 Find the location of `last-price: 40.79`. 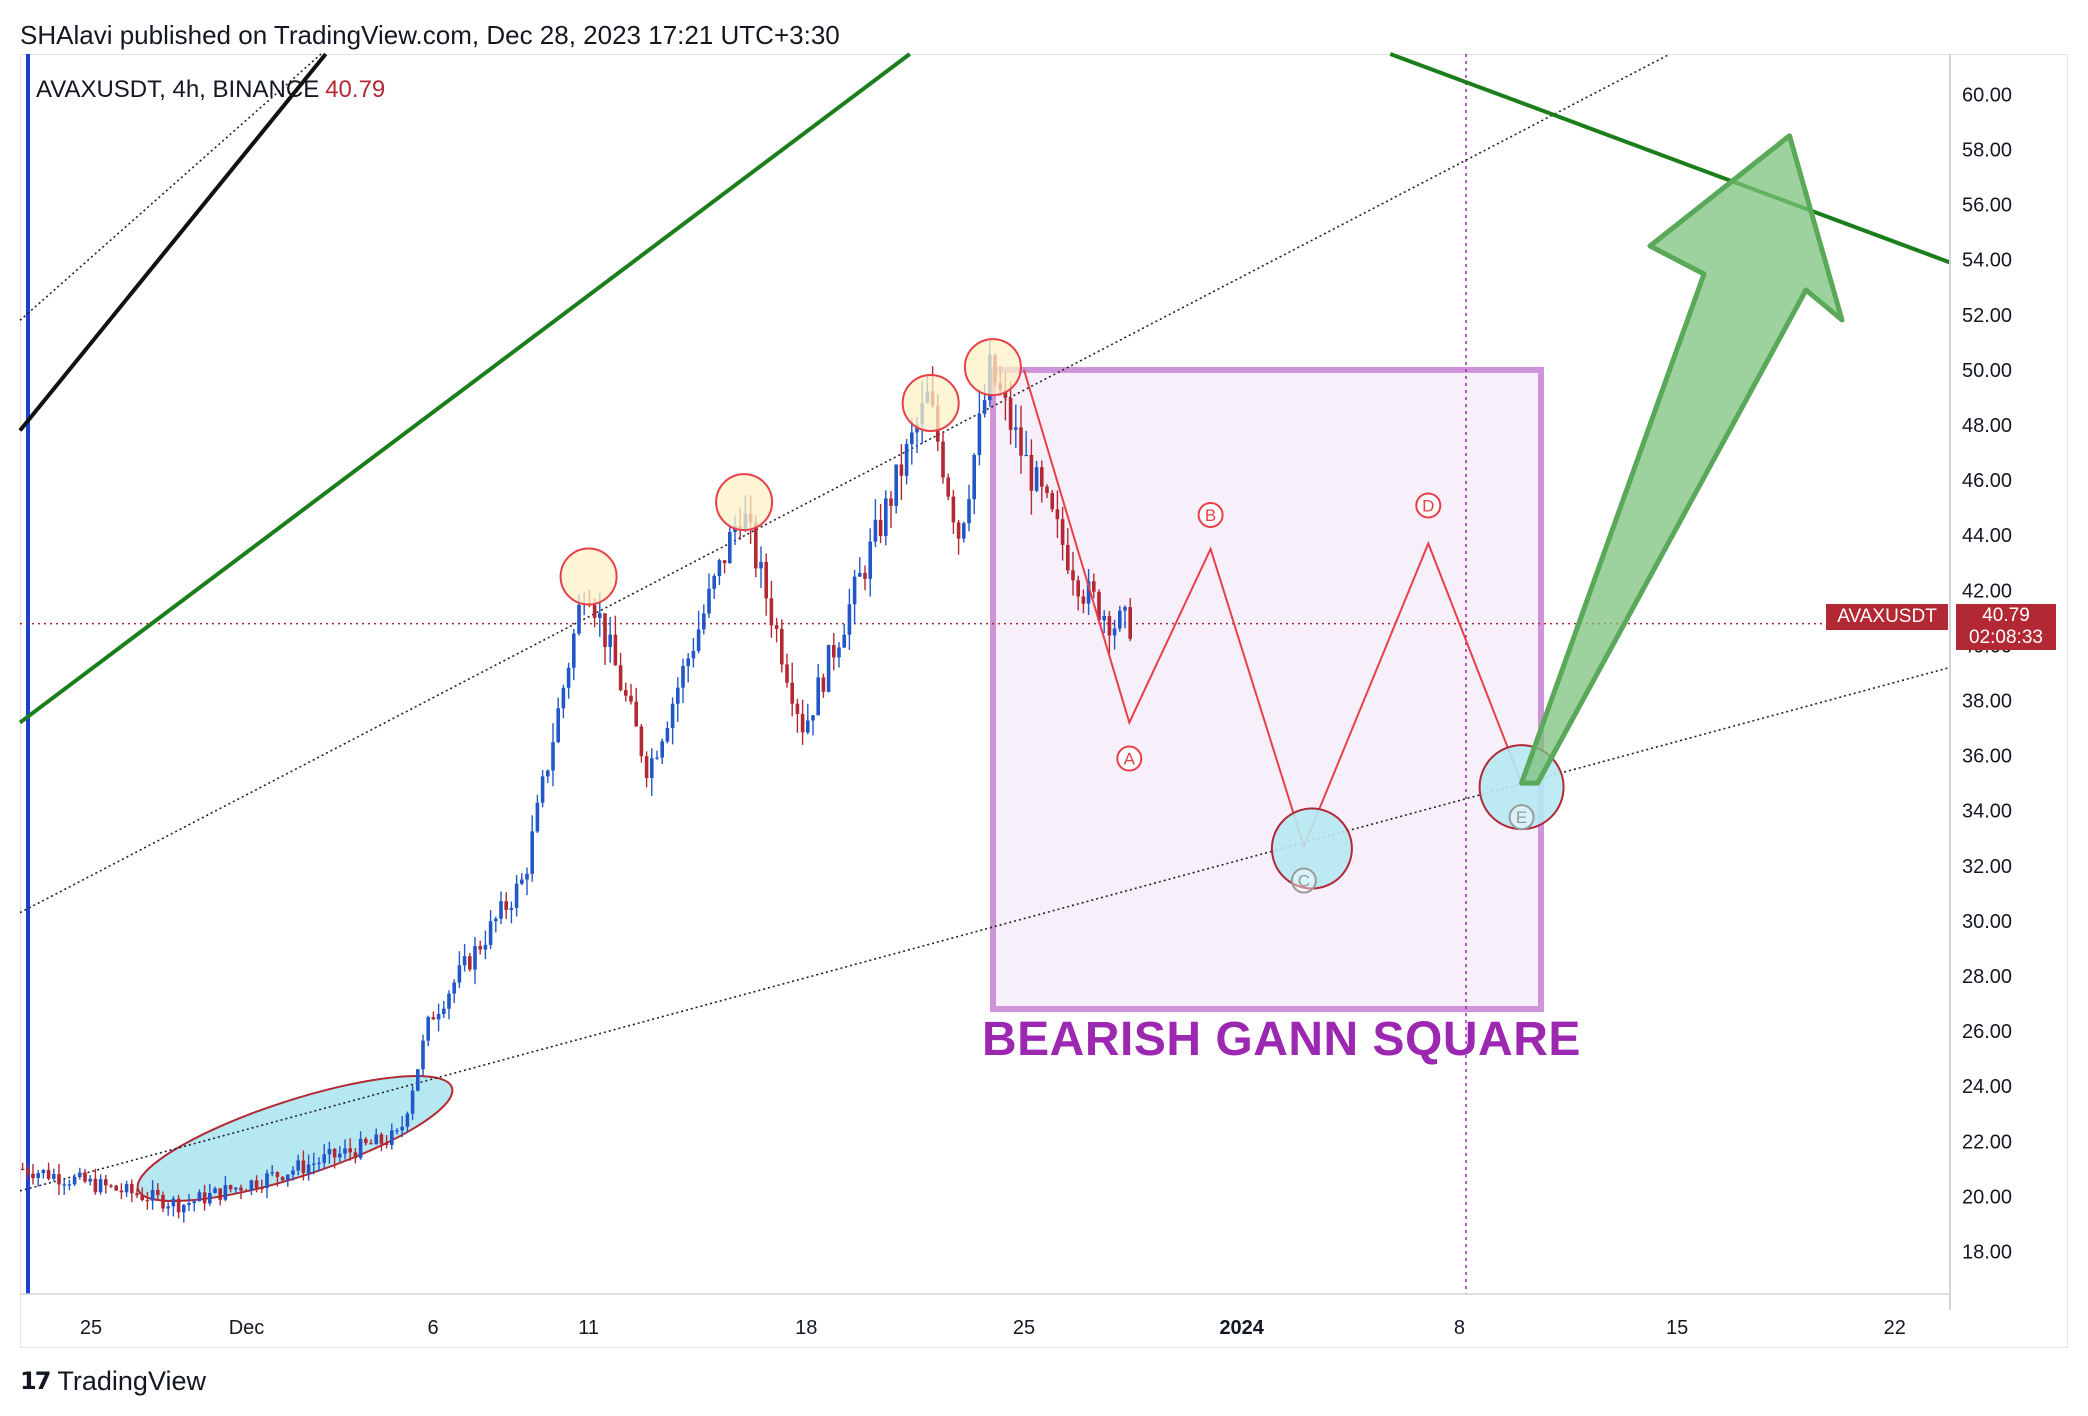

last-price: 40.79 is located at coordinates (355, 89).